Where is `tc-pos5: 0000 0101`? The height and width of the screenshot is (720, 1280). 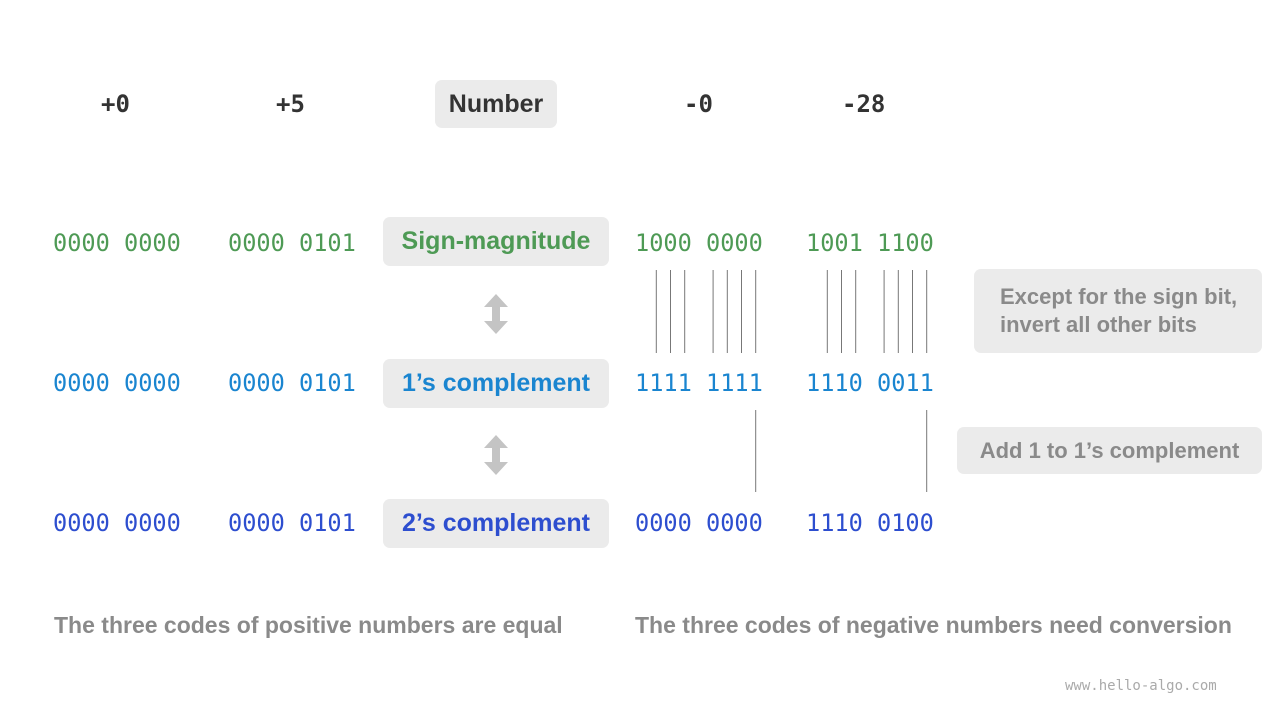
tc-pos5: 0000 0101 is located at coordinates (292, 523).